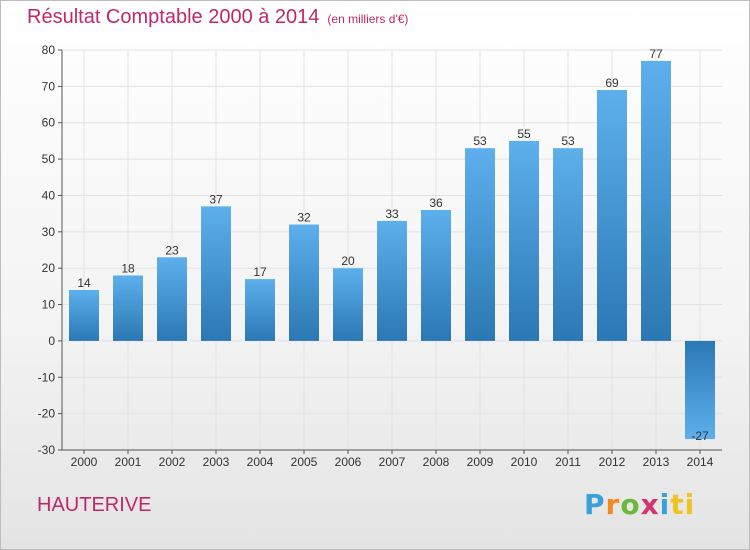 This screenshot has width=750, height=550. Describe the element at coordinates (524, 462) in the screenshot. I see `x-tick-label: 2010` at that location.